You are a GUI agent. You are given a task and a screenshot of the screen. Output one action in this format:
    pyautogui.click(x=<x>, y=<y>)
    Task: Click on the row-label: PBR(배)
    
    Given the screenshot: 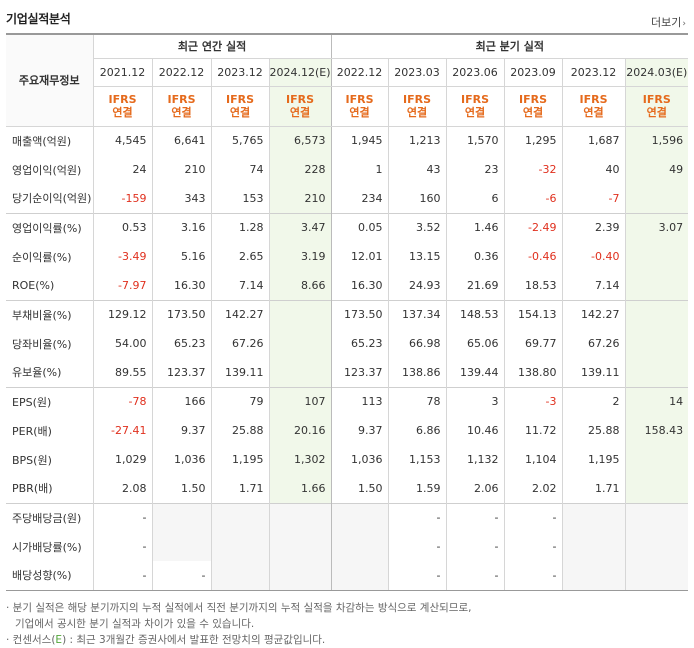 What is the action you would take?
    pyautogui.click(x=32, y=489)
    